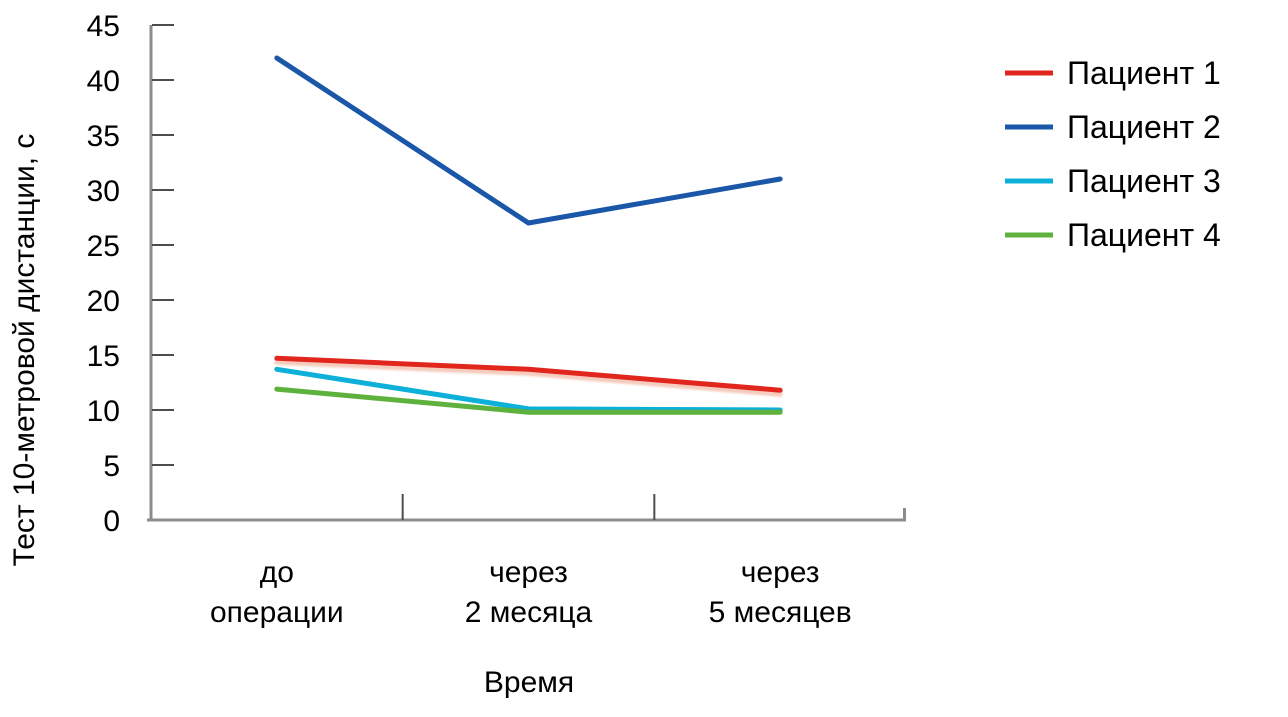 The width and height of the screenshot is (1288, 717). I want to click on legend-label: Пациент 3, so click(1144, 181).